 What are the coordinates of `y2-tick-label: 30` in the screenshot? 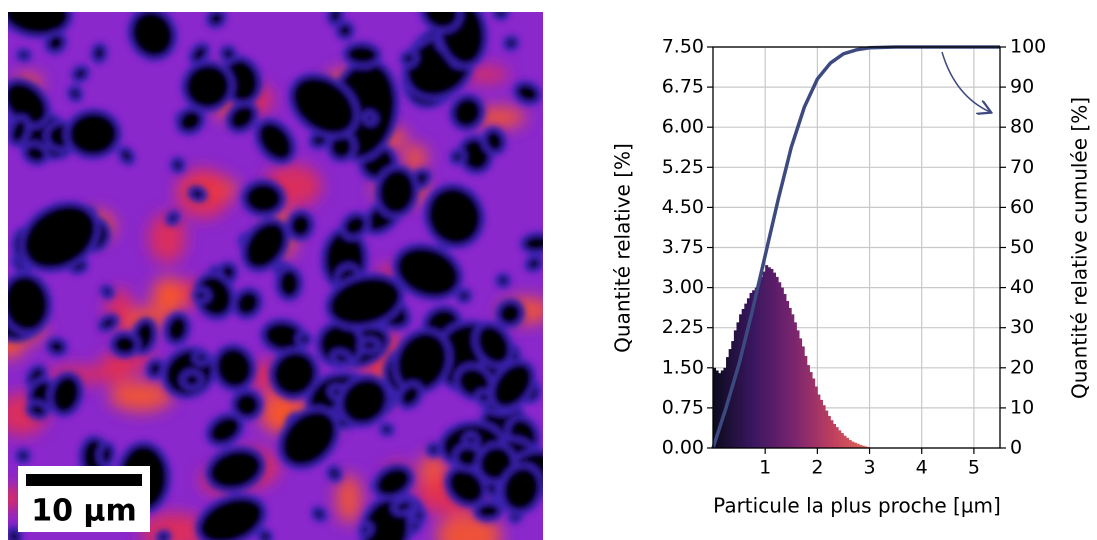 It's located at (1022, 327).